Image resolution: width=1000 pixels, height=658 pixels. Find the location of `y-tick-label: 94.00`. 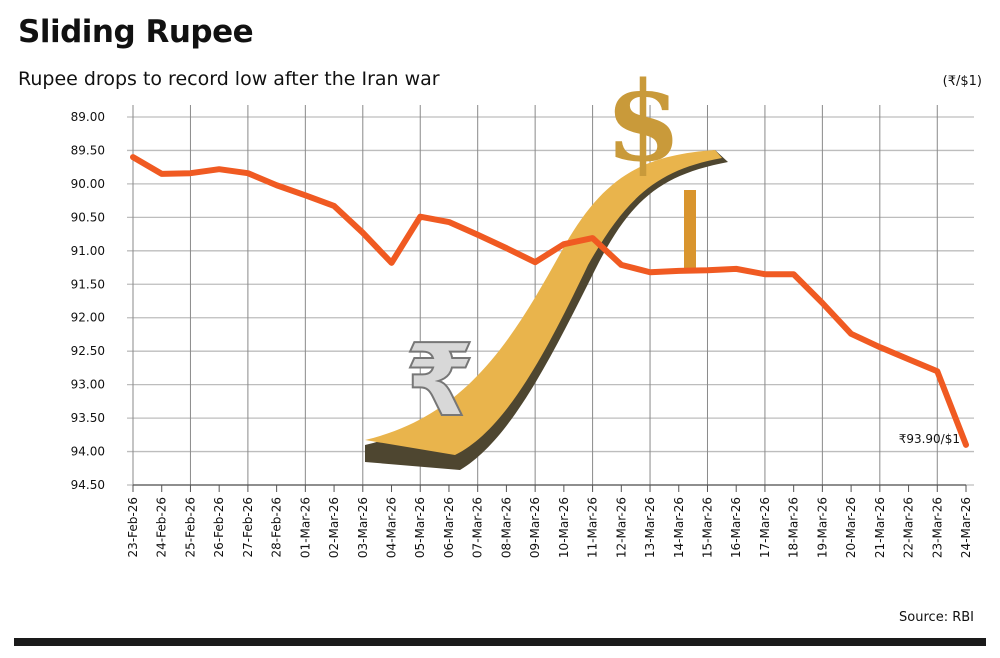

y-tick-label: 94.00 is located at coordinates (88, 452).